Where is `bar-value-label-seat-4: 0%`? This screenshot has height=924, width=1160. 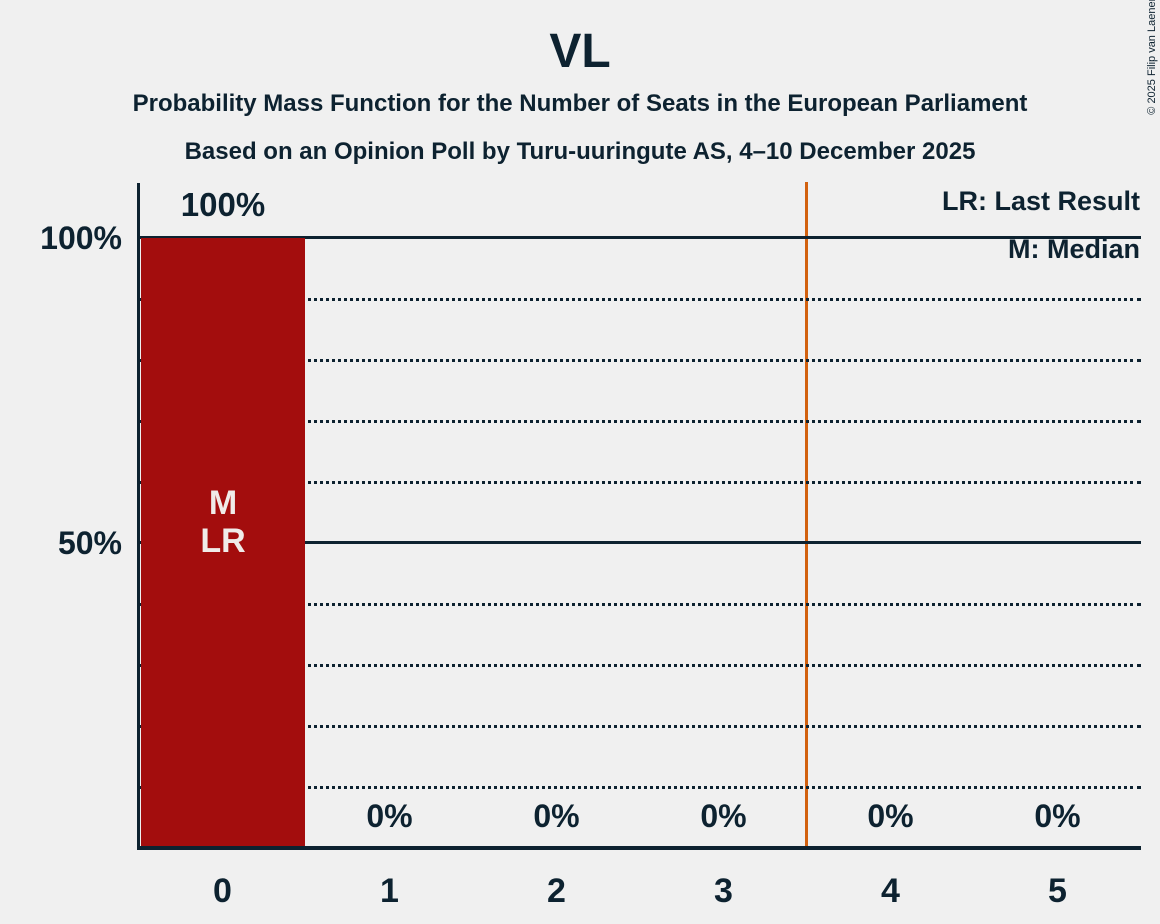 bar-value-label-seat-4: 0% is located at coordinates (890, 816).